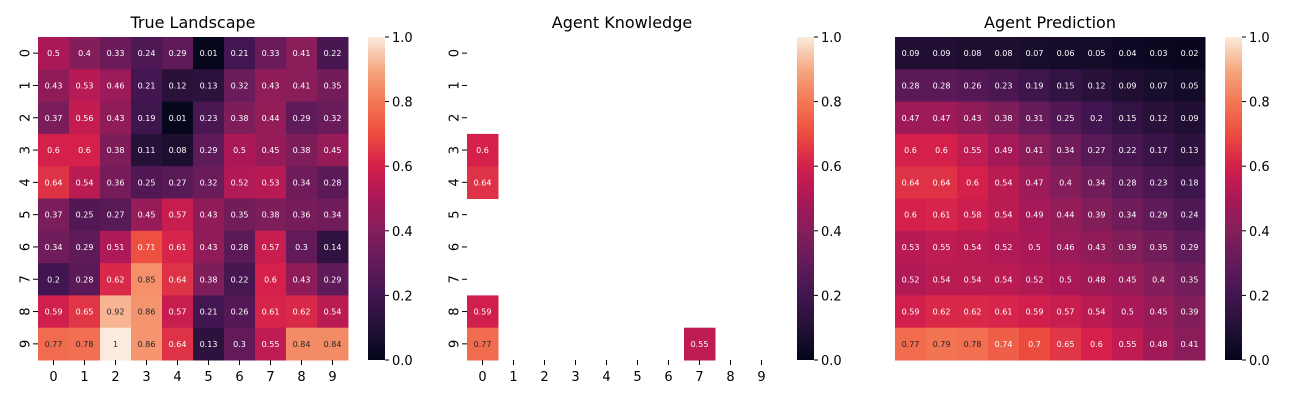  I want to click on cell-value-label: 0.5, so click(1034, 247).